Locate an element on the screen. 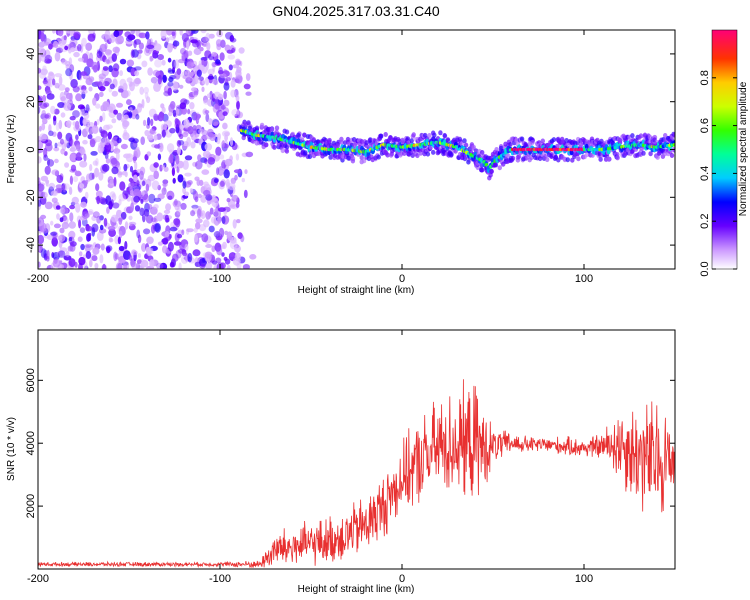  colorbar-label: Normalized spectral amplitude is located at coordinates (743, 148).